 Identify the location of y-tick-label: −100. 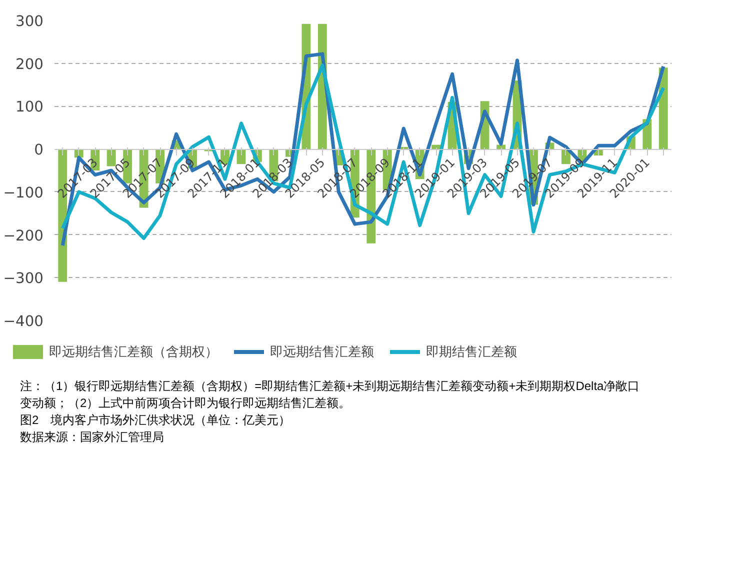
(23, 193).